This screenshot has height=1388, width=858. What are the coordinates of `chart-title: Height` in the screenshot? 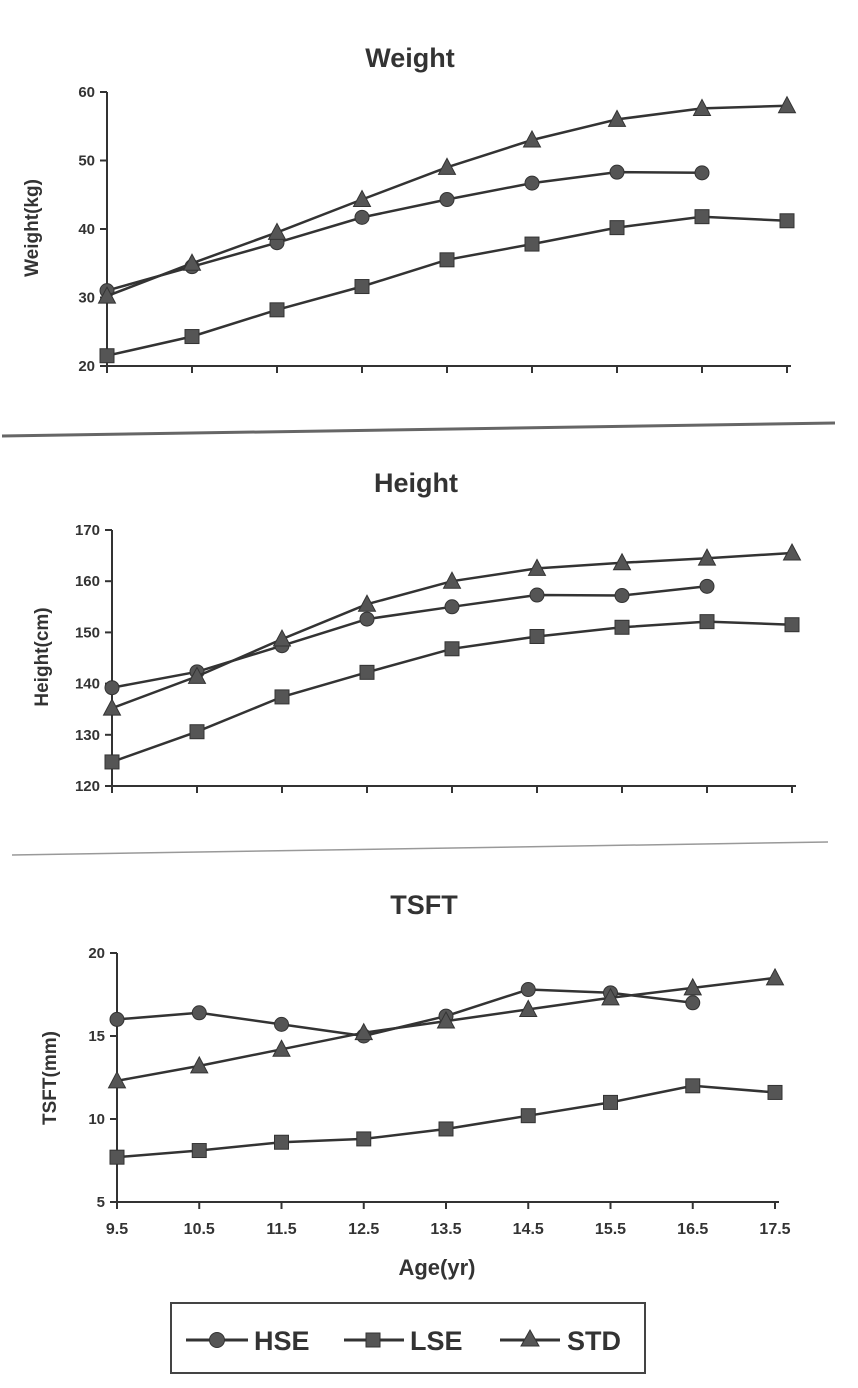 It's located at (416, 483).